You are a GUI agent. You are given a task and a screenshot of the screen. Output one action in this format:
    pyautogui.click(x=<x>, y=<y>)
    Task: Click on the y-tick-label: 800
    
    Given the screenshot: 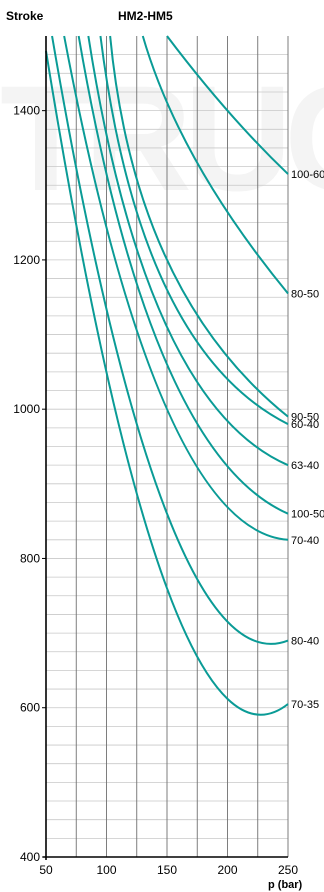 What is the action you would take?
    pyautogui.click(x=30, y=558)
    